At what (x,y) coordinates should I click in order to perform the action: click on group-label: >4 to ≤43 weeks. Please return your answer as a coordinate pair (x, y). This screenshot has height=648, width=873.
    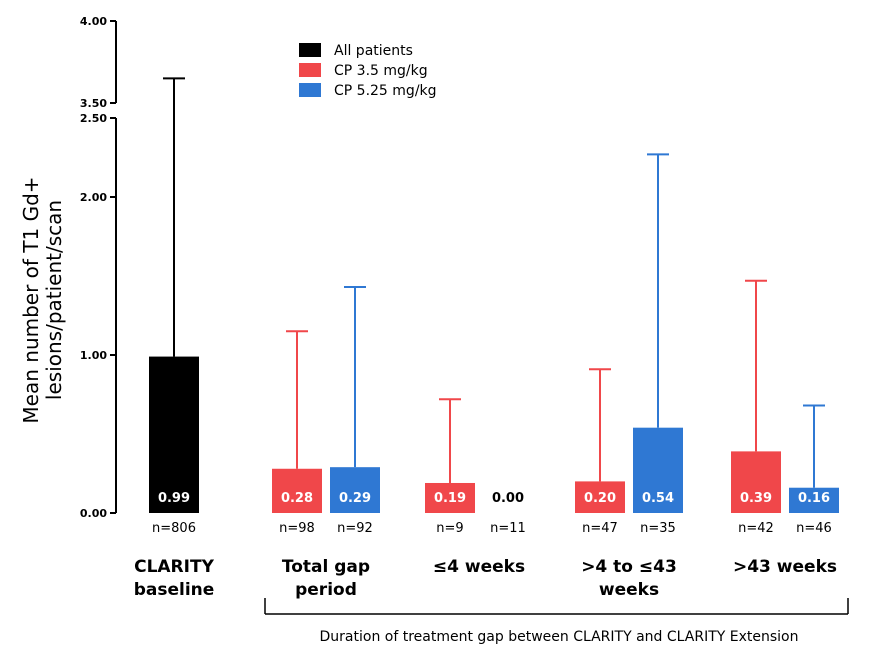
    Looking at the image, I should click on (629, 578).